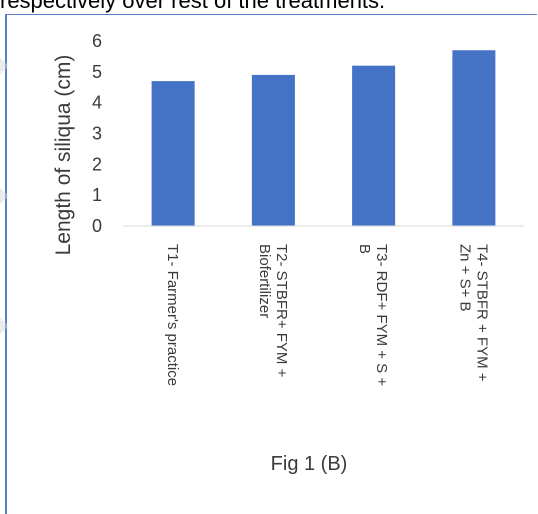  I want to click on y-tick-label: 3, so click(97, 134).